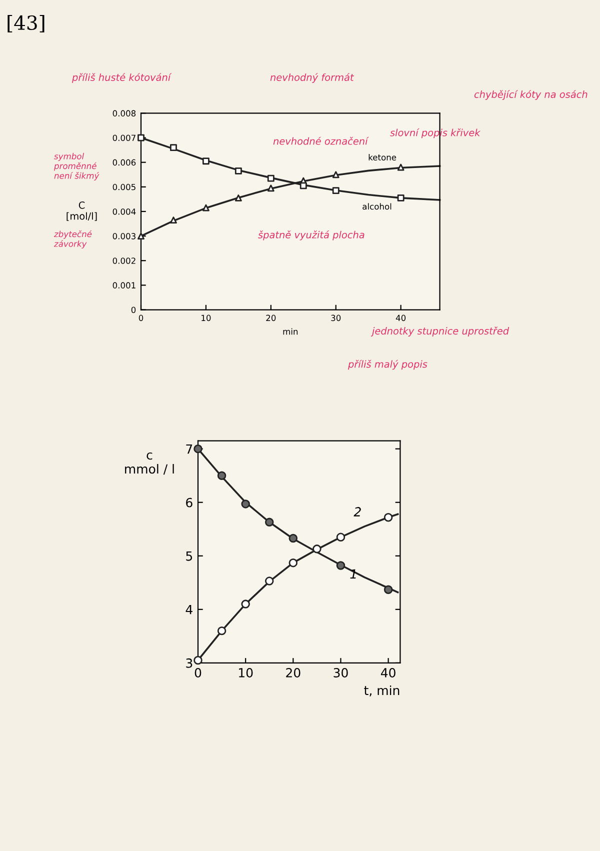 The image size is (600, 851). I want to click on text: chybějící kóty na osách, so click(531, 95).